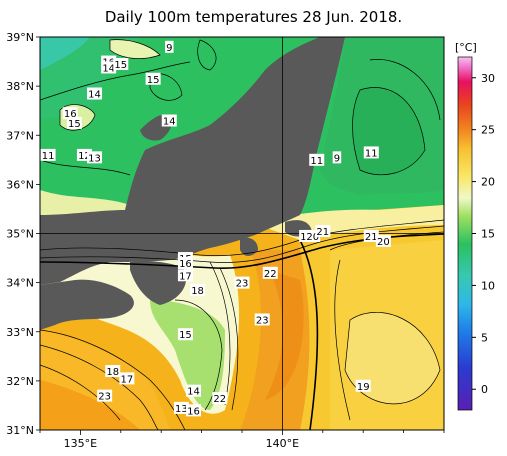 The width and height of the screenshot is (507, 456). What do you see at coordinates (488, 130) in the screenshot?
I see `colorbar-tick-label: 25` at bounding box center [488, 130].